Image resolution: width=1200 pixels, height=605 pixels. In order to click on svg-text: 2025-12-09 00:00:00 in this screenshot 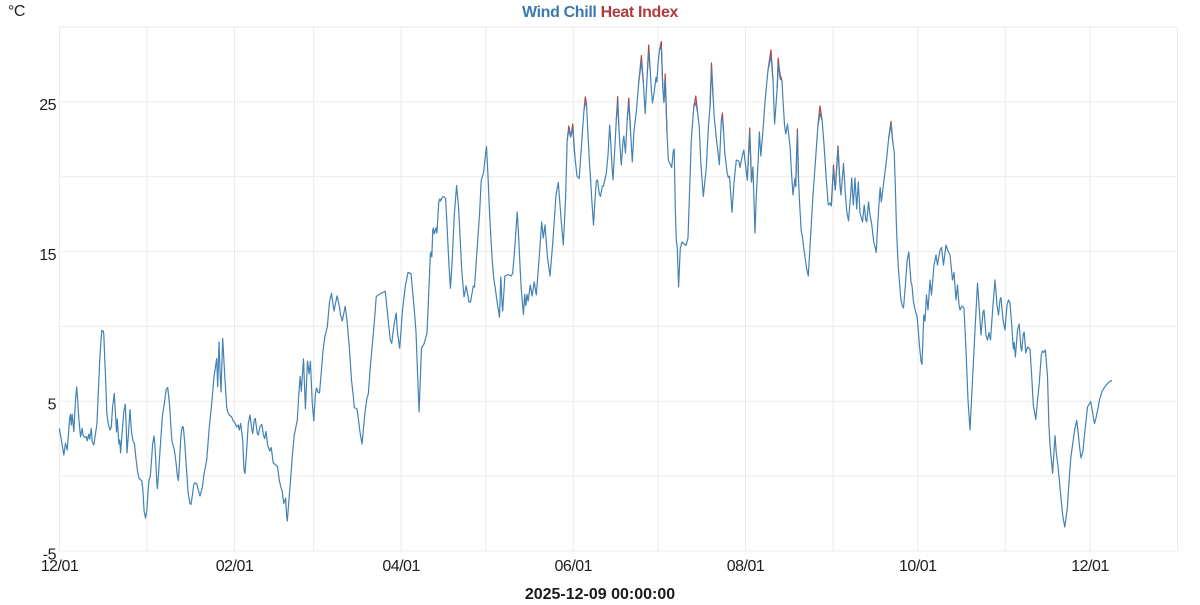, I will do `click(600, 593)`.